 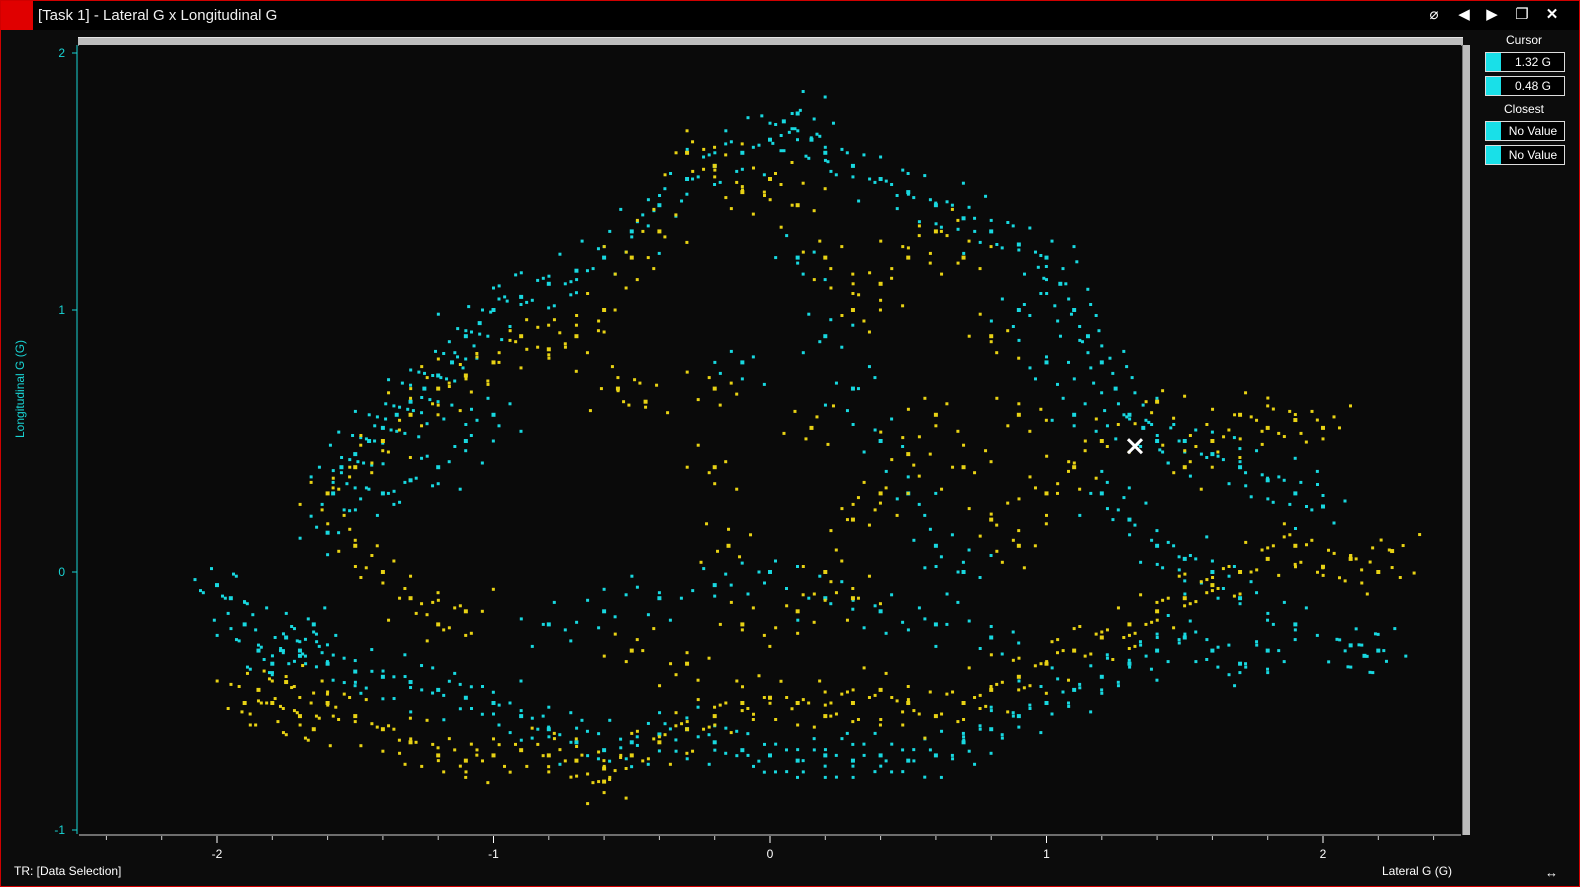 What do you see at coordinates (1551, 872) in the screenshot?
I see `resize-handle-icon: ↔` at bounding box center [1551, 872].